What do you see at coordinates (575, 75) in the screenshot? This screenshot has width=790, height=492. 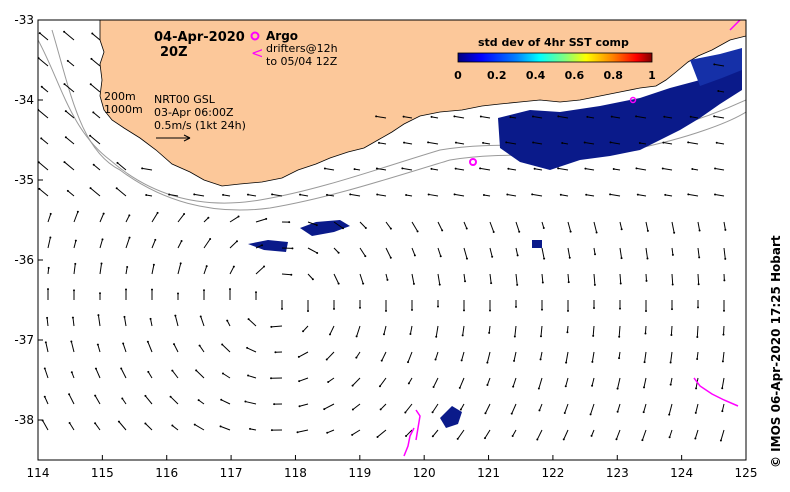 I see `colorbar-tick-label: 0.6` at bounding box center [575, 75].